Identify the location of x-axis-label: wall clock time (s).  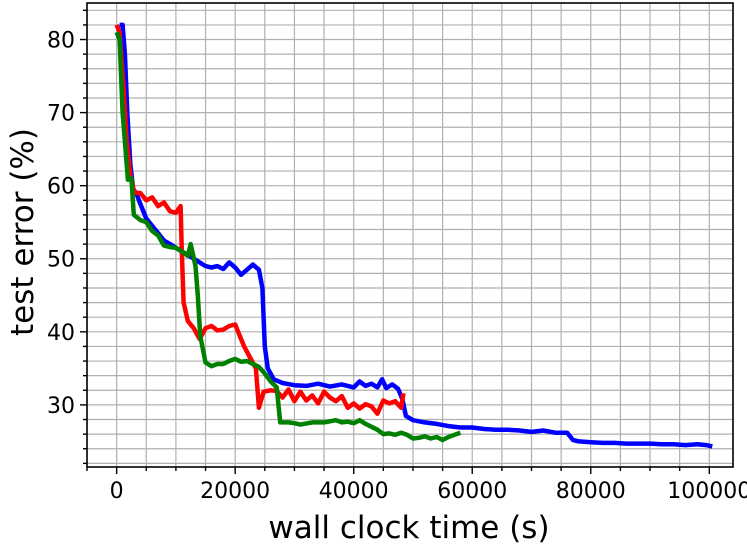
(408, 528).